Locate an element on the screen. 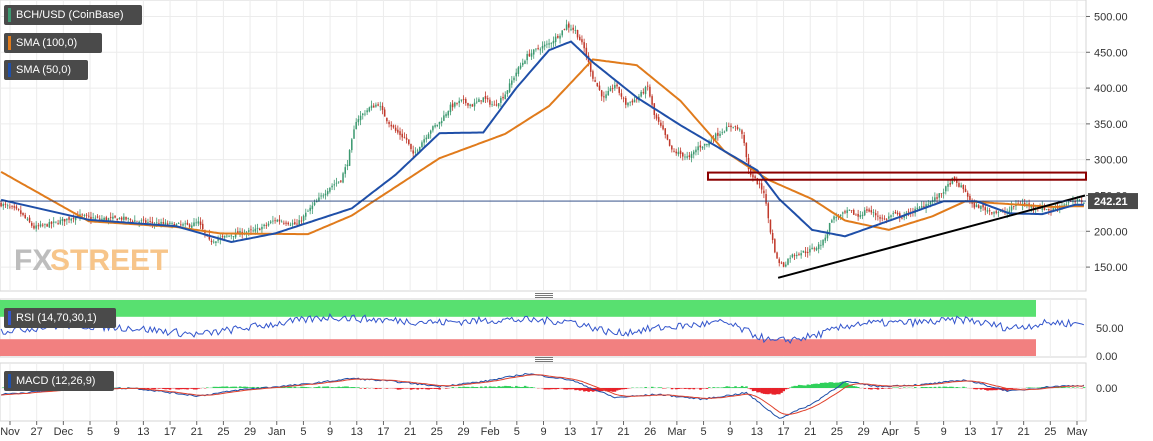 This screenshot has width=1153, height=441. legend-sma50: SMA (50,0) is located at coordinates (46, 70).